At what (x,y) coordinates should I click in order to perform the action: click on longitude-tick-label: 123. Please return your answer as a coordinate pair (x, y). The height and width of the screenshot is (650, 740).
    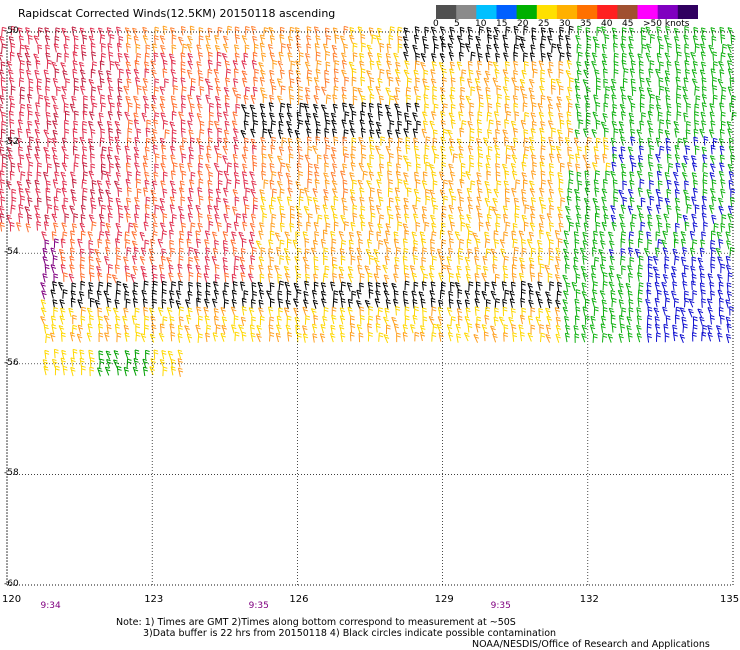
    Looking at the image, I should click on (154, 599).